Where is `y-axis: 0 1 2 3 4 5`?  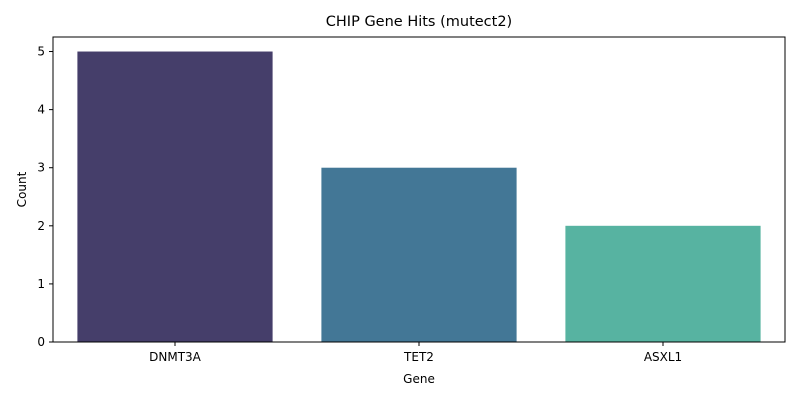
y-axis: 0 1 2 3 4 5 is located at coordinates (45, 197).